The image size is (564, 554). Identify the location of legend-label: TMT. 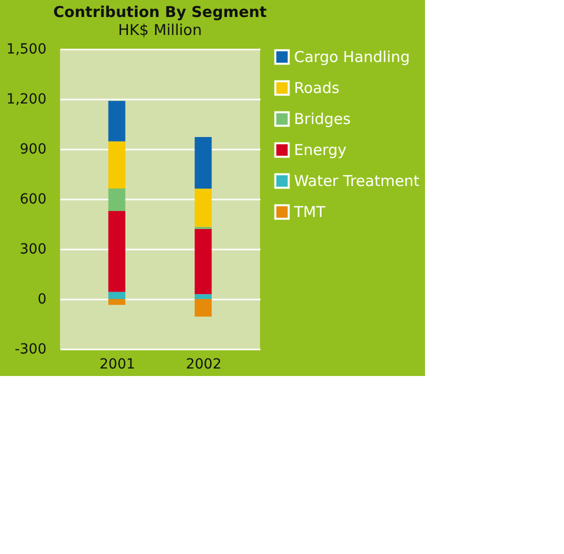
(309, 212).